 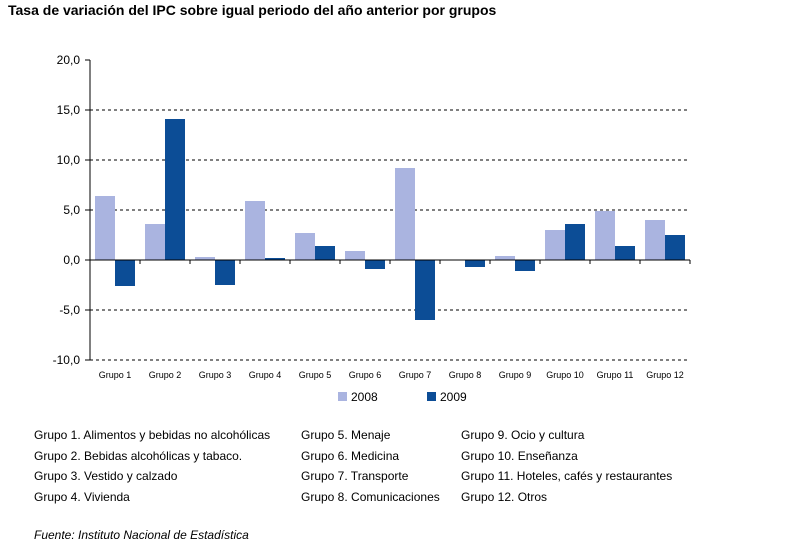 I want to click on group-item: Grupo 3. Vestido y calzado, so click(x=106, y=476).